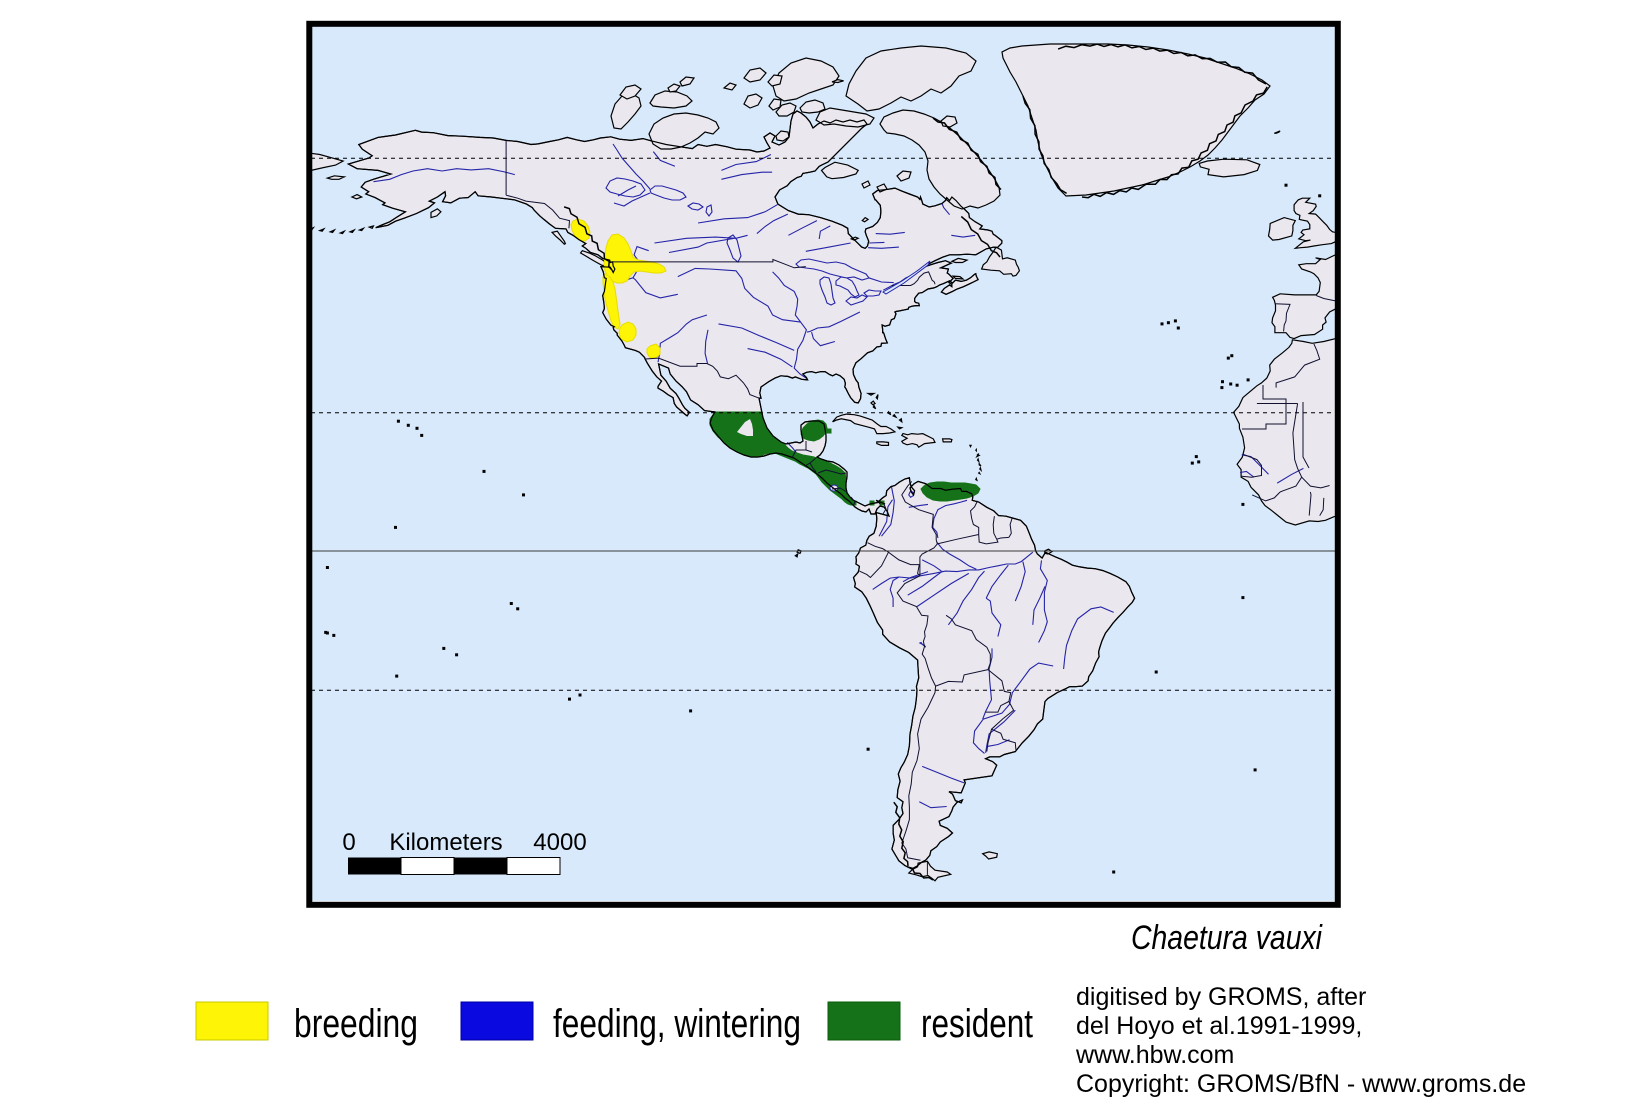  I want to click on svg-text:Copyright: GROMS/BfN - www.gro: Copyright: GROMS/BfN - www.groms.de, so click(1301, 1084).